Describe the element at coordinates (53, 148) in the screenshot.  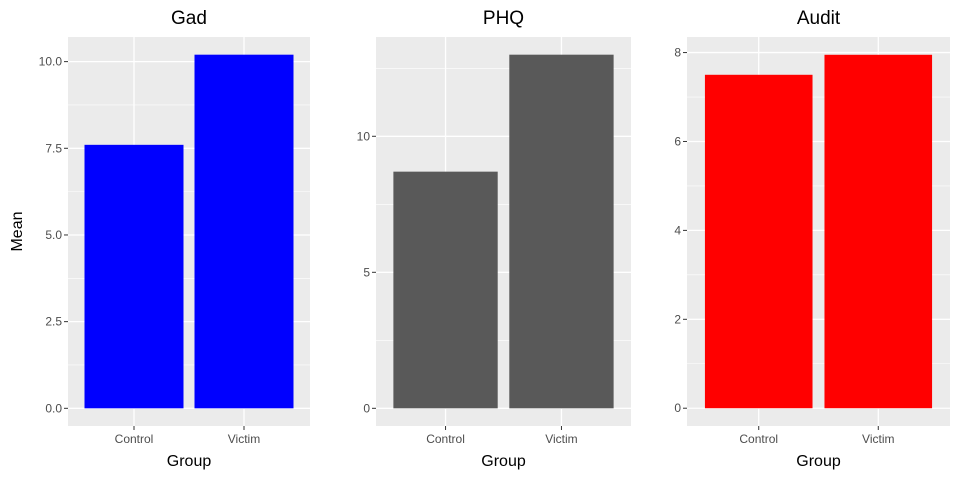
I see `y-tick-label: 7.5` at that location.